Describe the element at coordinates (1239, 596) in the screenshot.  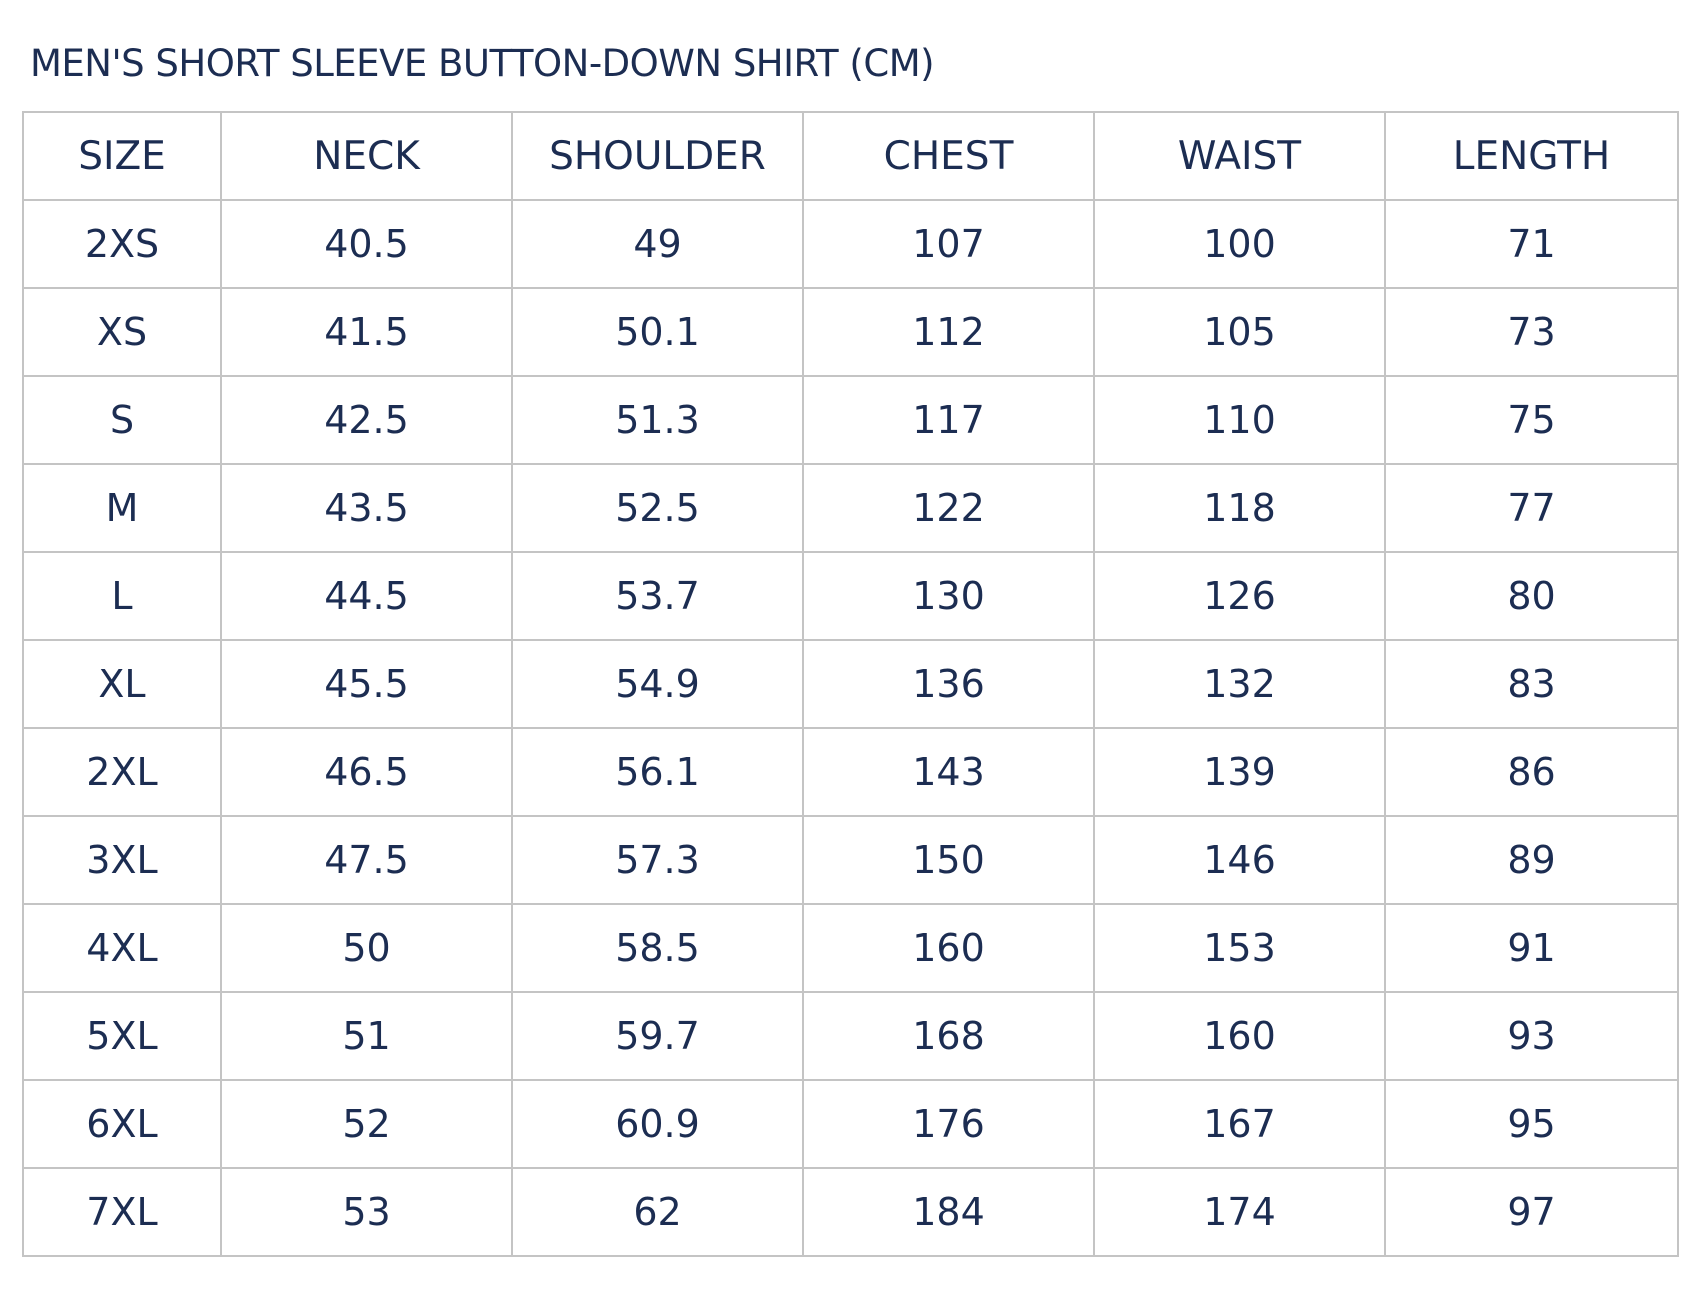
I see `cell-waist: 126` at that location.